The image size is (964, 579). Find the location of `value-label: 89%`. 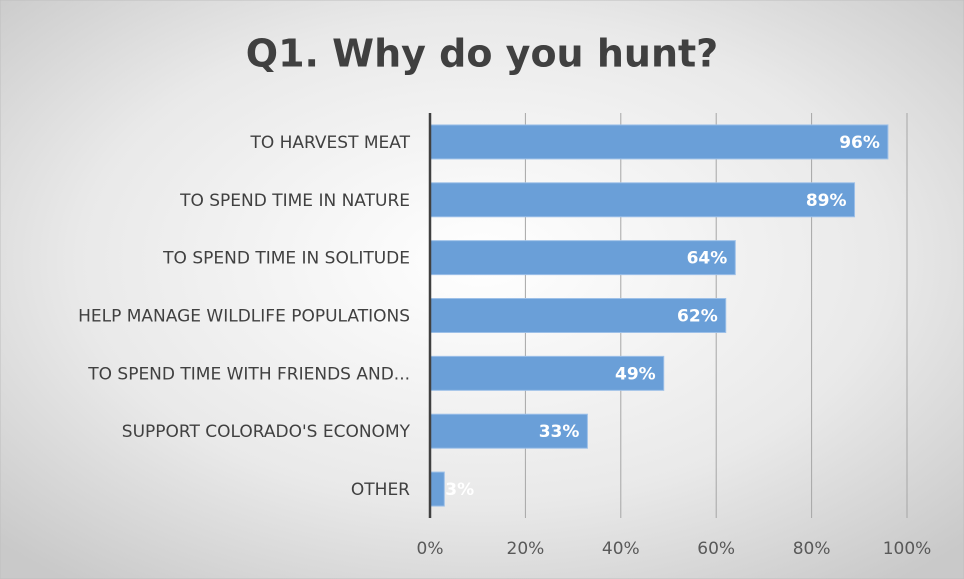

value-label: 89% is located at coordinates (826, 201).